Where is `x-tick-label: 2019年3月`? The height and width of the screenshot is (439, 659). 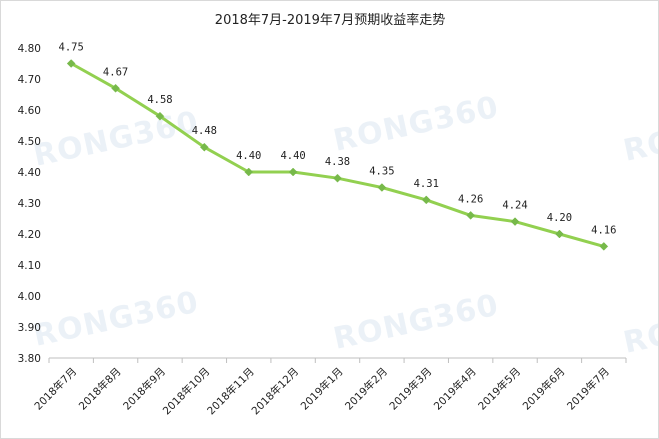
x-tick-label: 2019年3月 is located at coordinates (411, 389).